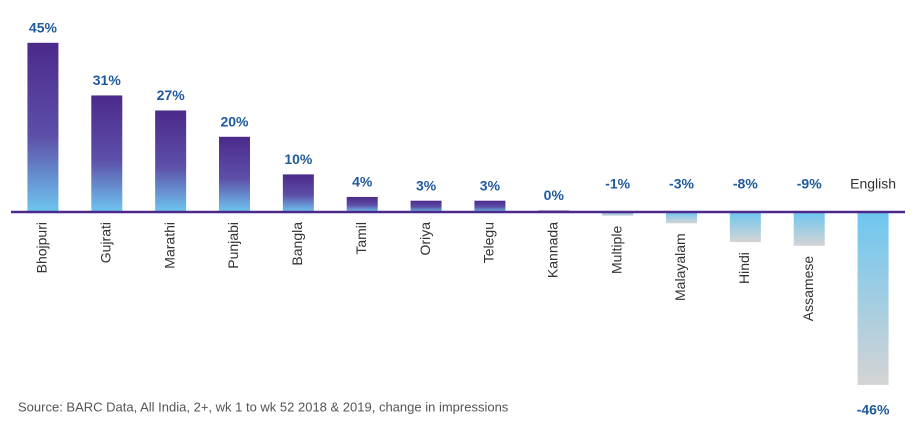 Image resolution: width=912 pixels, height=422 pixels. What do you see at coordinates (107, 80) in the screenshot?
I see `data-label: 31%` at bounding box center [107, 80].